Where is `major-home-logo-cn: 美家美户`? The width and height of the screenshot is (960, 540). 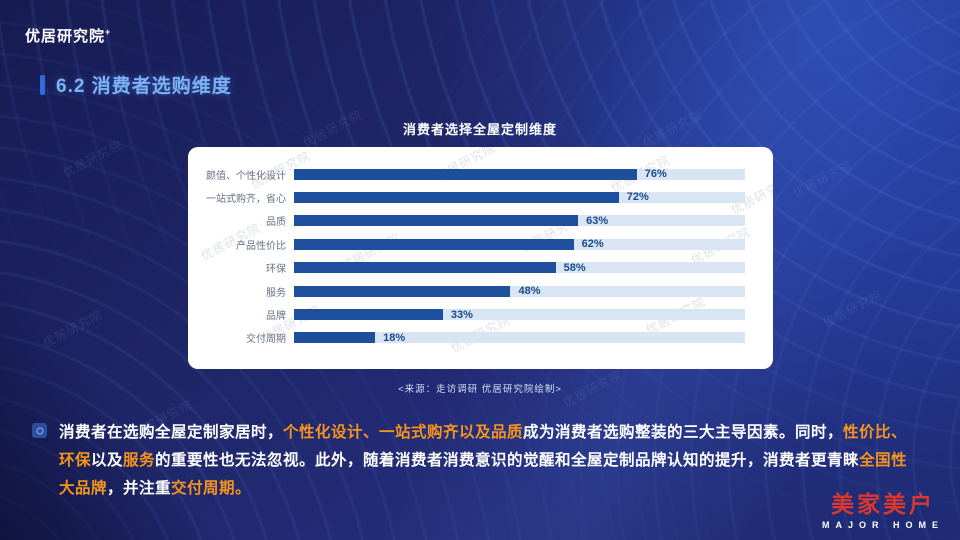
major-home-logo-cn: 美家美户 is located at coordinates (882, 504).